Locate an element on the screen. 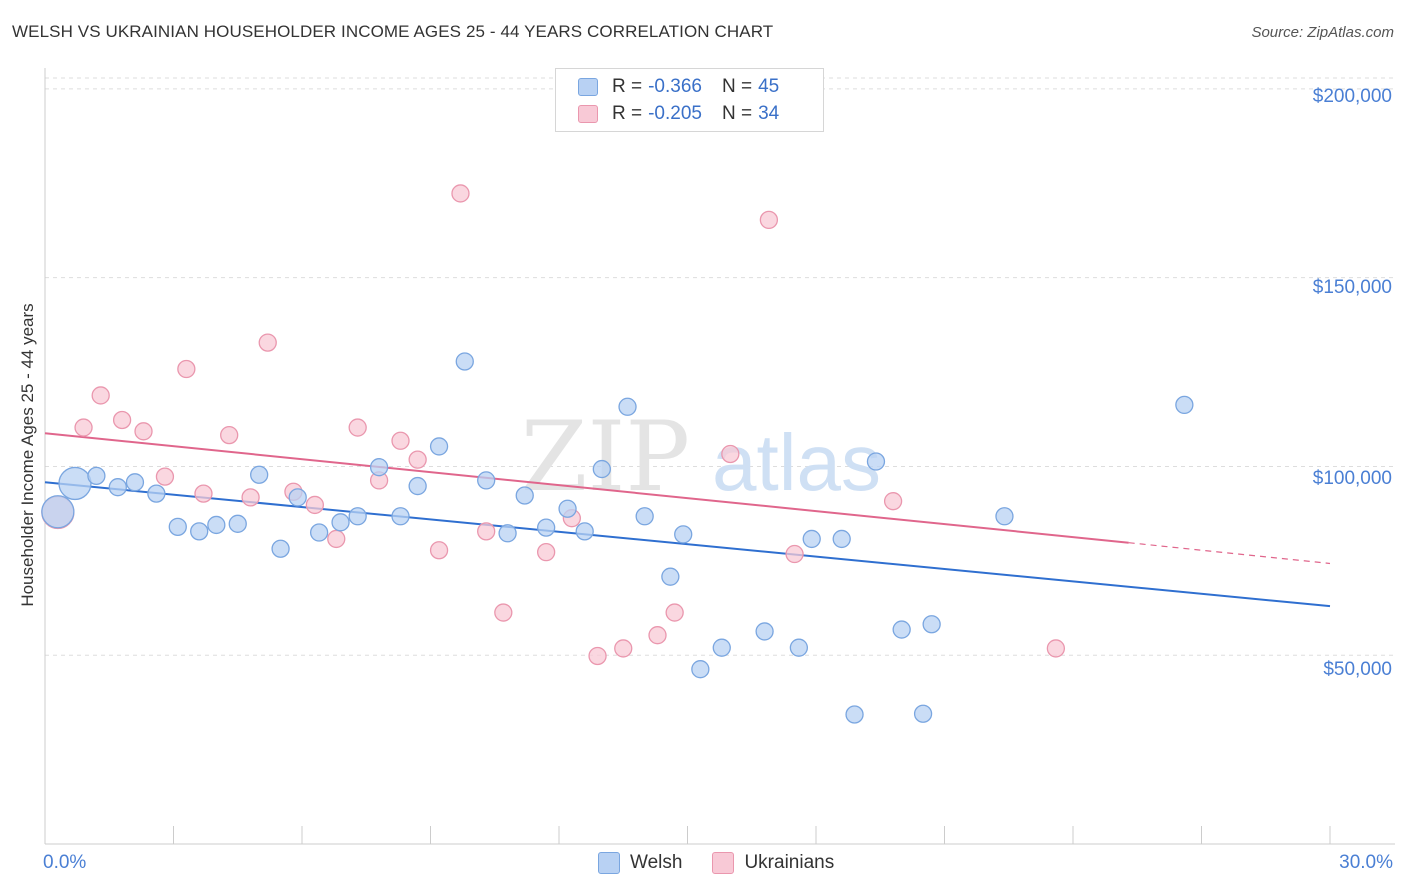  watermark-atlas: atlas is located at coordinates (796, 462).